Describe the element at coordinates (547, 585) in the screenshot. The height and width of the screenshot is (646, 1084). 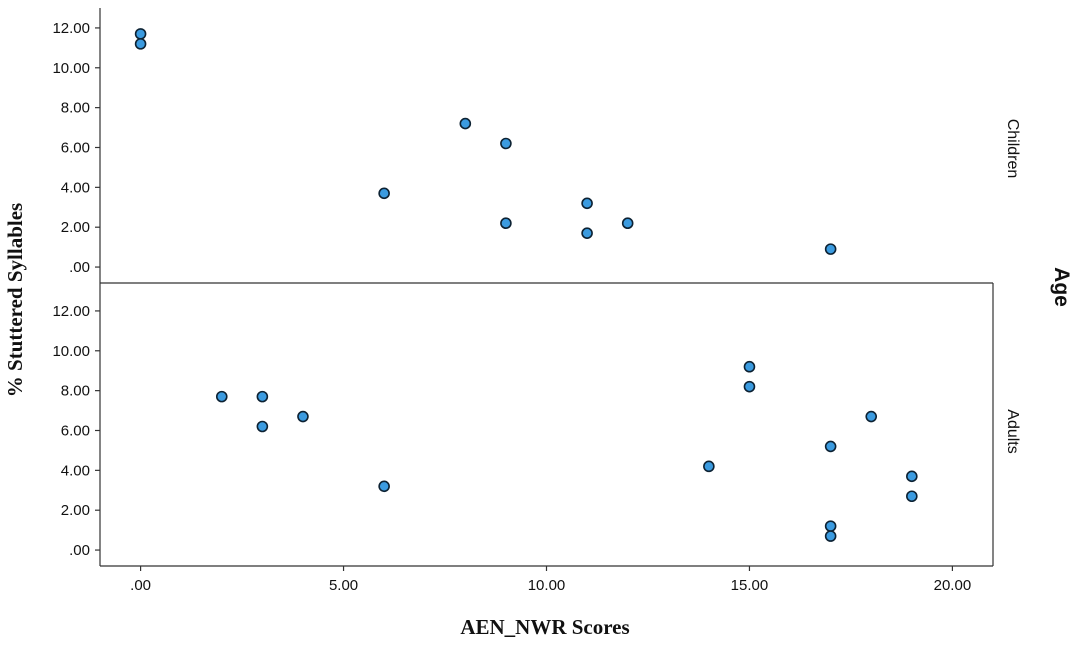
I see `x-tick-label: 10.00` at that location.